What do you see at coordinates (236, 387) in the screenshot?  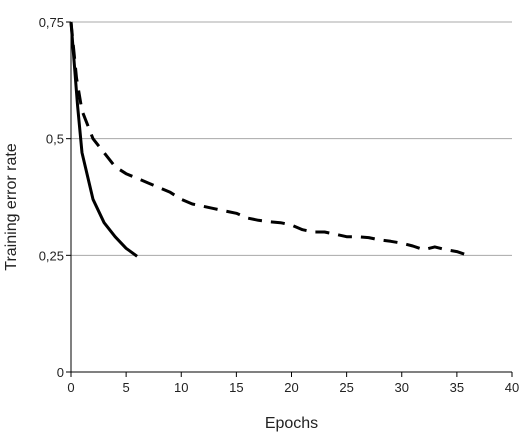 I see `x-tick-label-3: 15` at bounding box center [236, 387].